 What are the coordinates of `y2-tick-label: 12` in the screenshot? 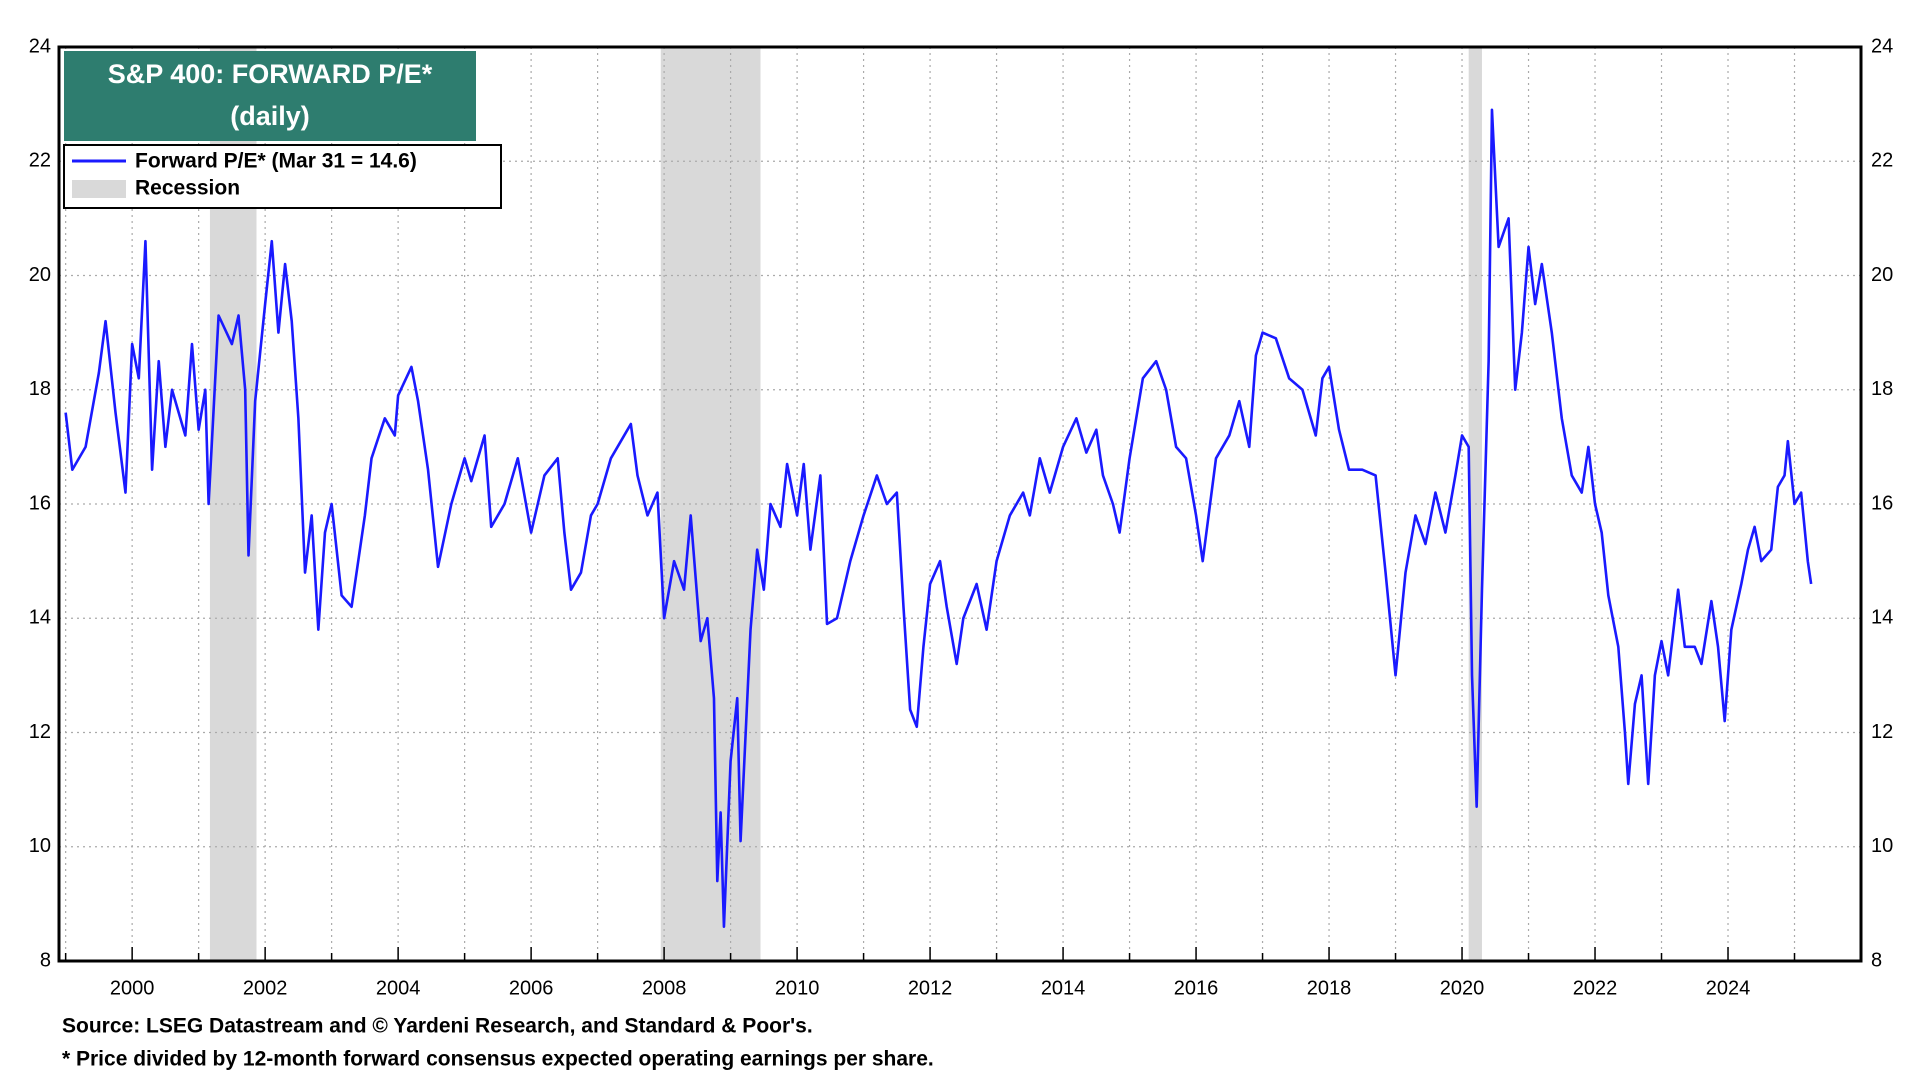 It's located at (1882, 732).